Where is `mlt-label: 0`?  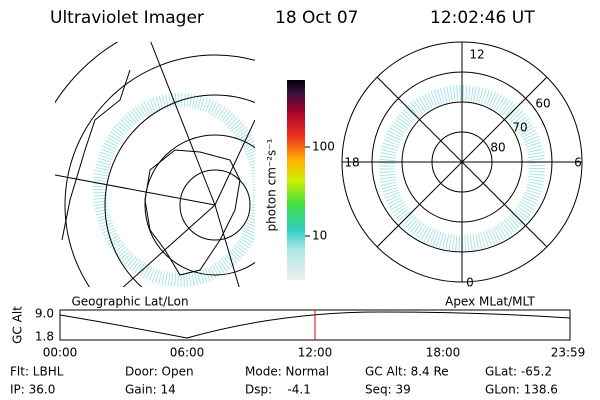 mlt-label: 0 is located at coordinates (470, 283).